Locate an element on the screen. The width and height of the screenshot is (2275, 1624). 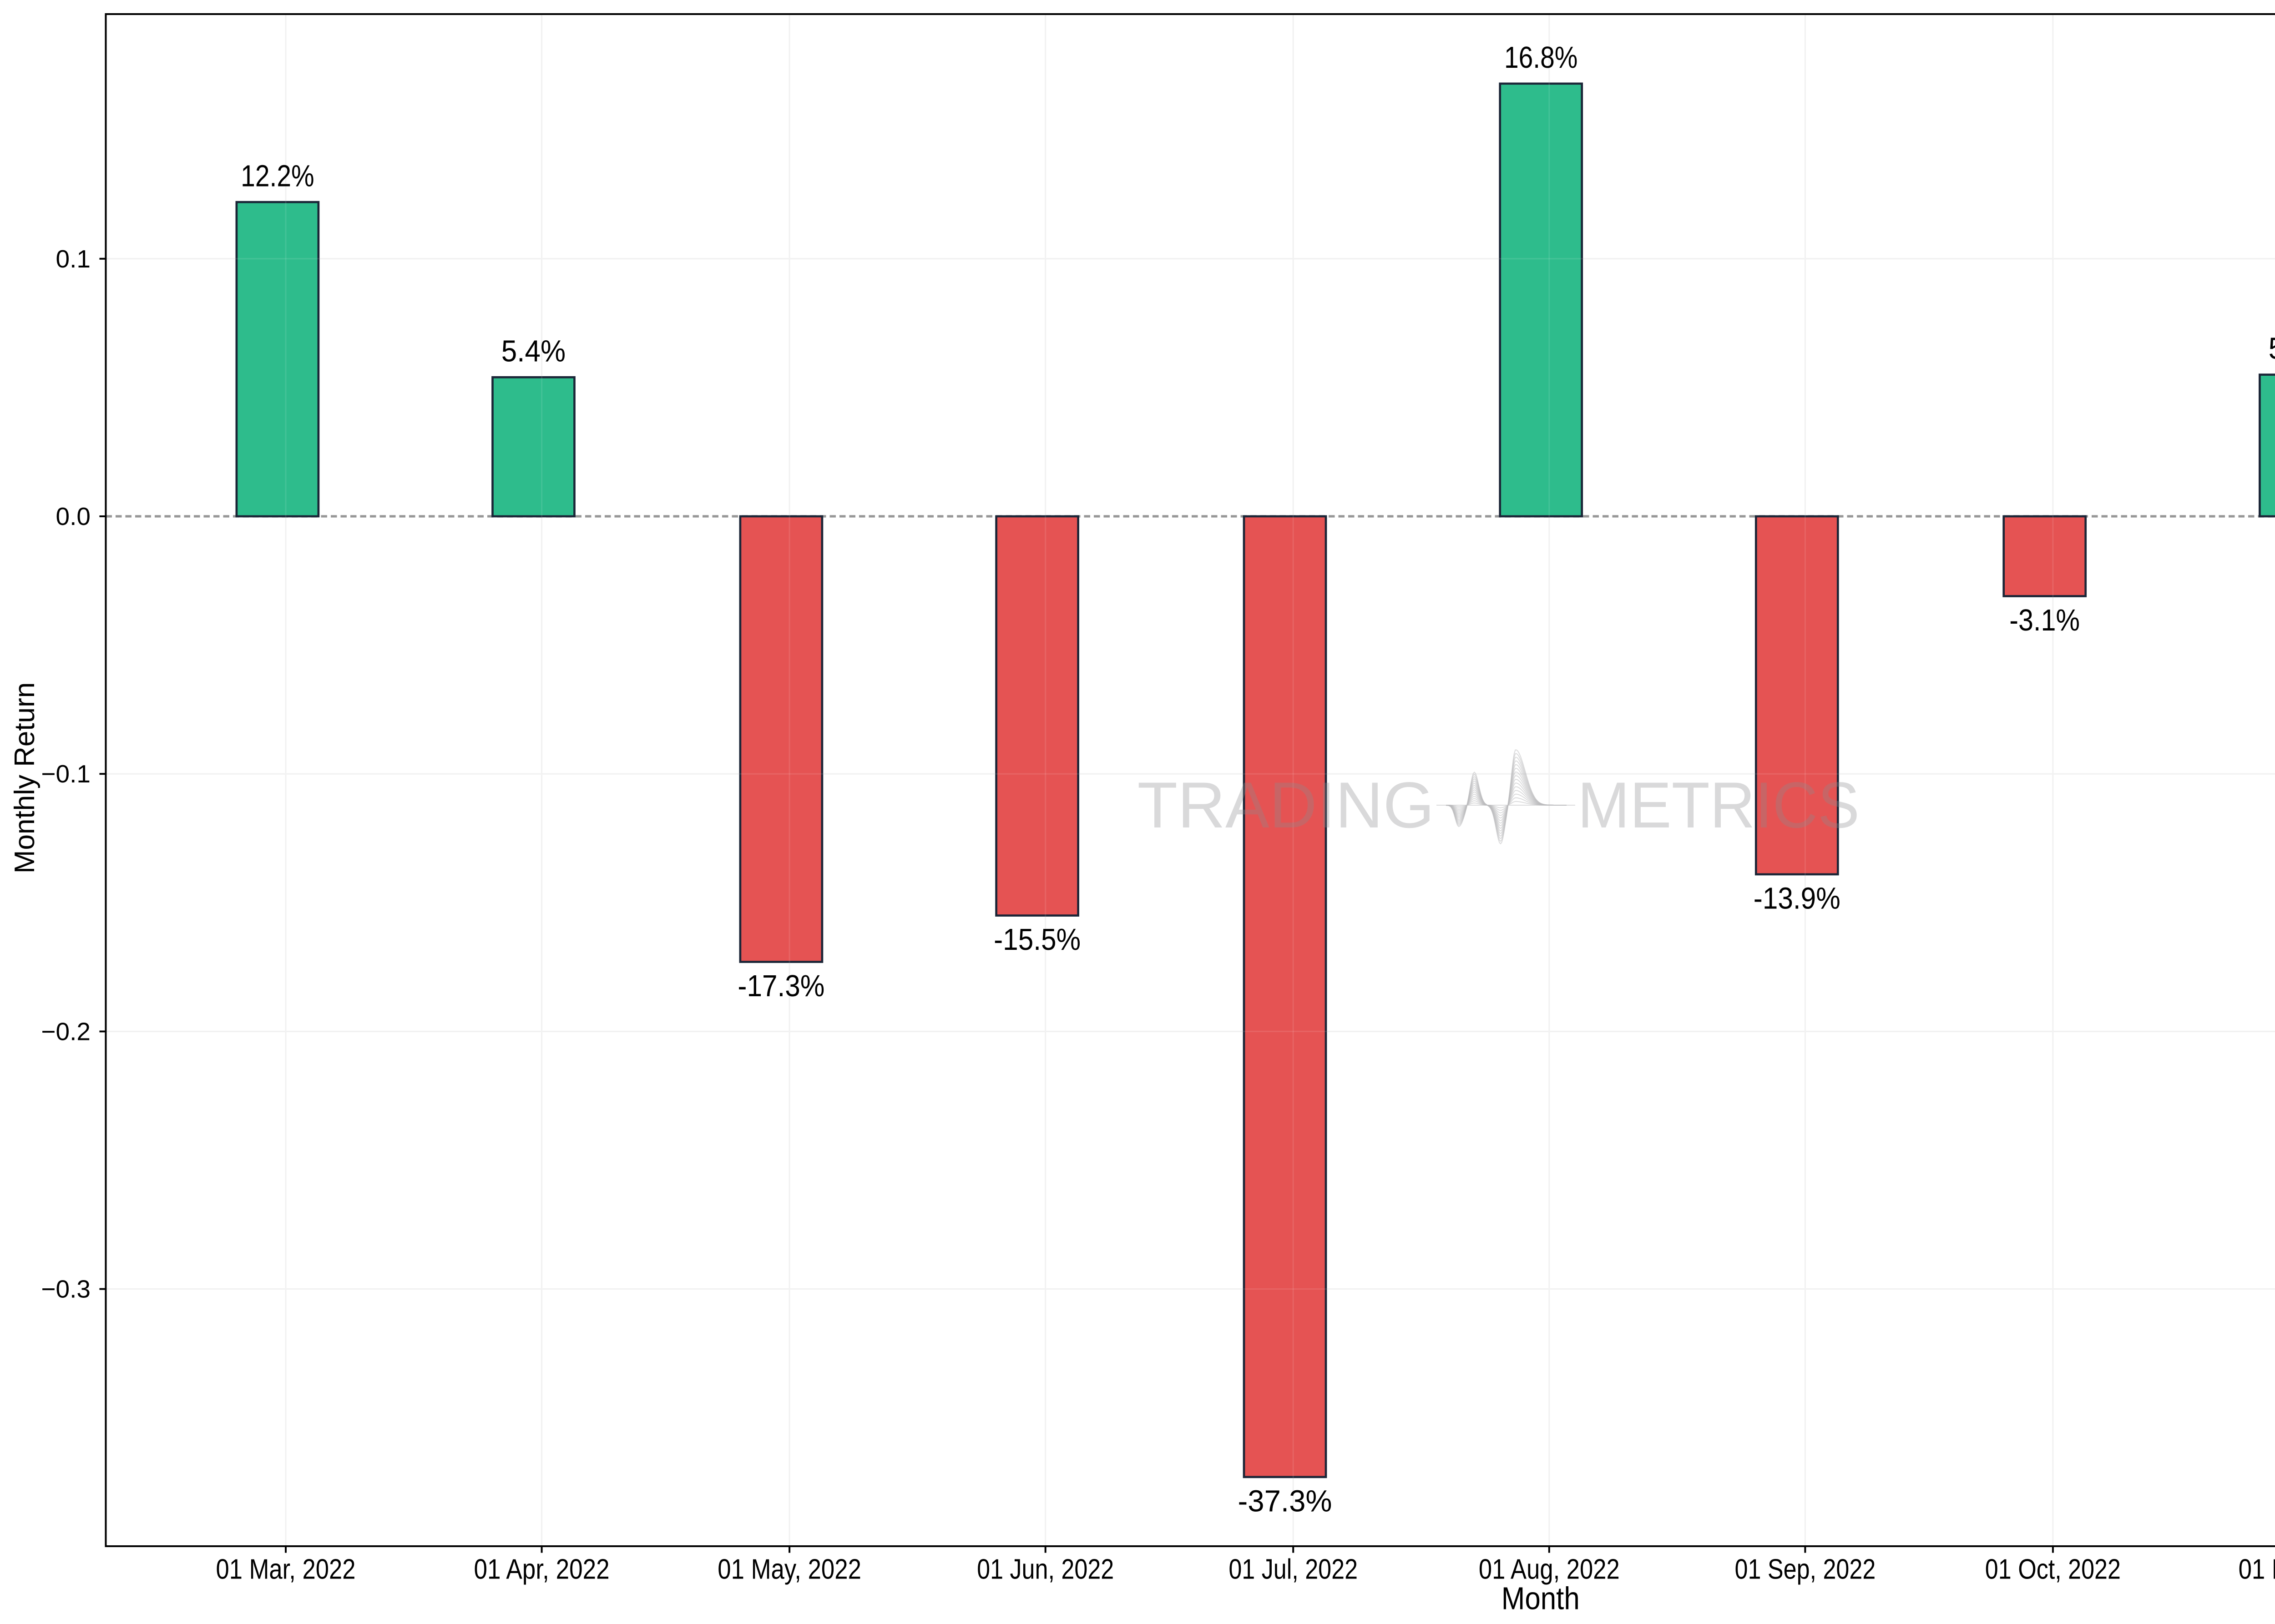
svg-text: 01 Aug, 2022 is located at coordinates (1549, 1569).